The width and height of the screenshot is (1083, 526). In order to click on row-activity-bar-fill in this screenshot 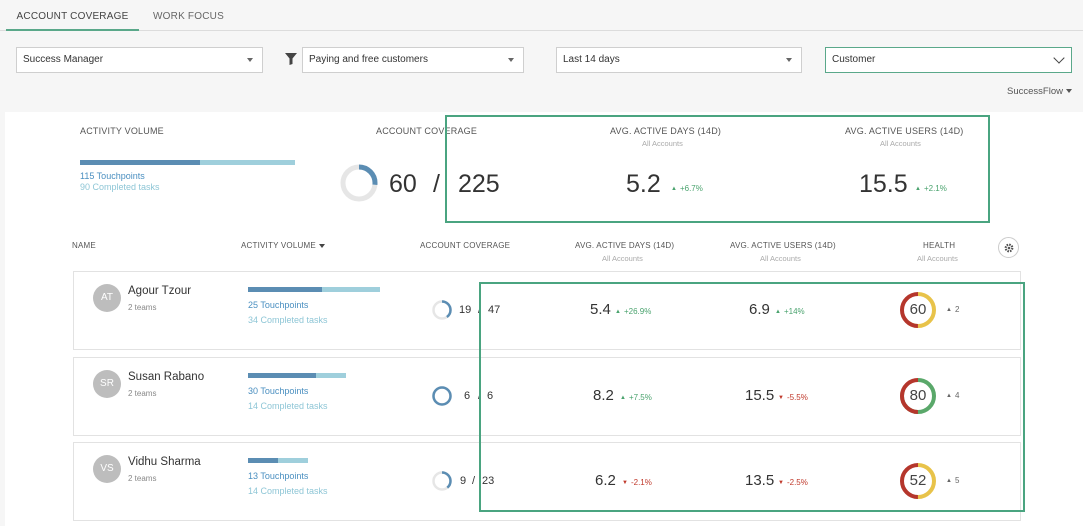, I will do `click(263, 460)`.